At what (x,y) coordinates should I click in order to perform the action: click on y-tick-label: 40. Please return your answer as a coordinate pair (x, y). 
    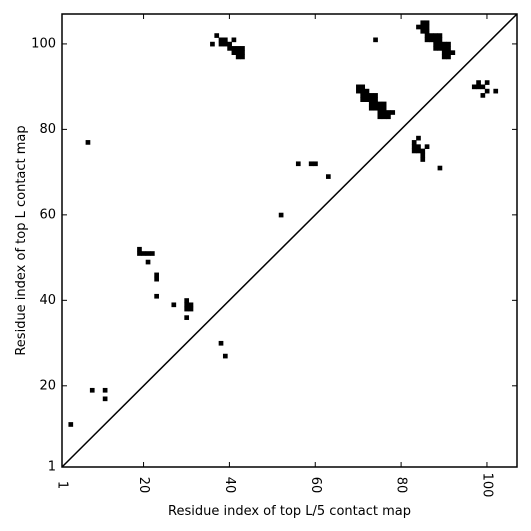
    Looking at the image, I should click on (47, 300).